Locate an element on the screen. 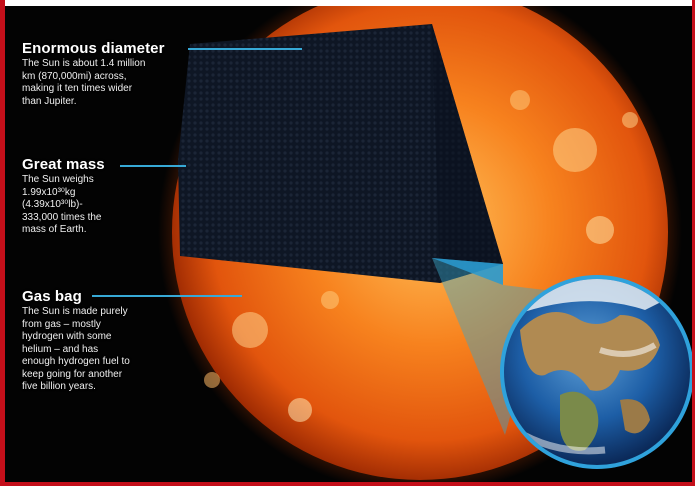 Image resolution: width=695 pixels, height=486 pixels. callout-line: 333,000 times the is located at coordinates (62, 217).